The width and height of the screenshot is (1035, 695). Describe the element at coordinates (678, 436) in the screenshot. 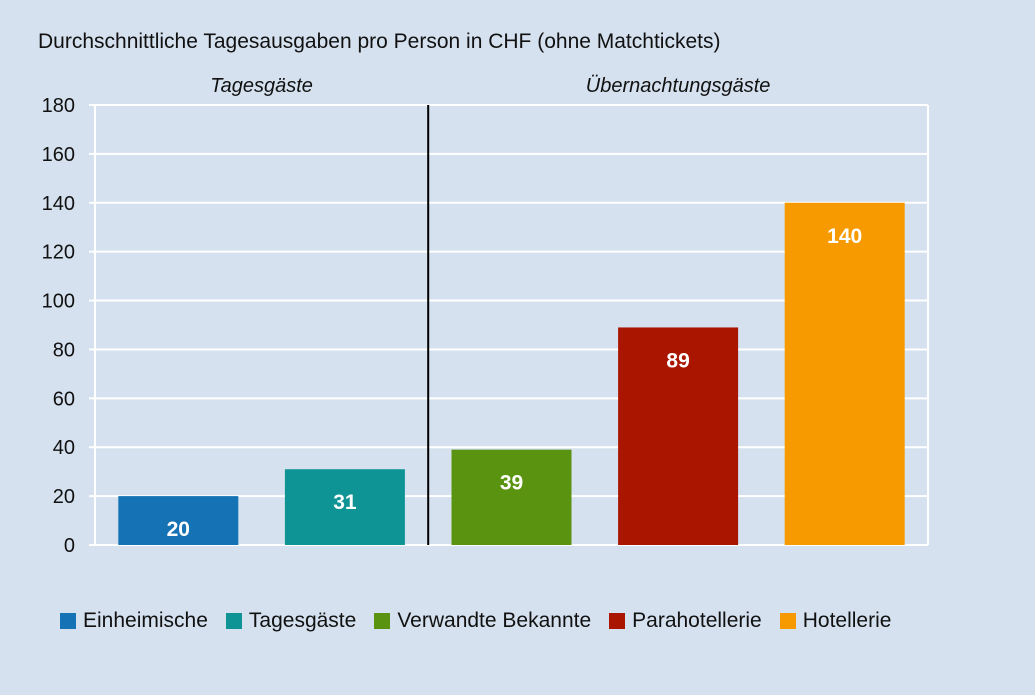

I see `bar-parahotellerie` at that location.